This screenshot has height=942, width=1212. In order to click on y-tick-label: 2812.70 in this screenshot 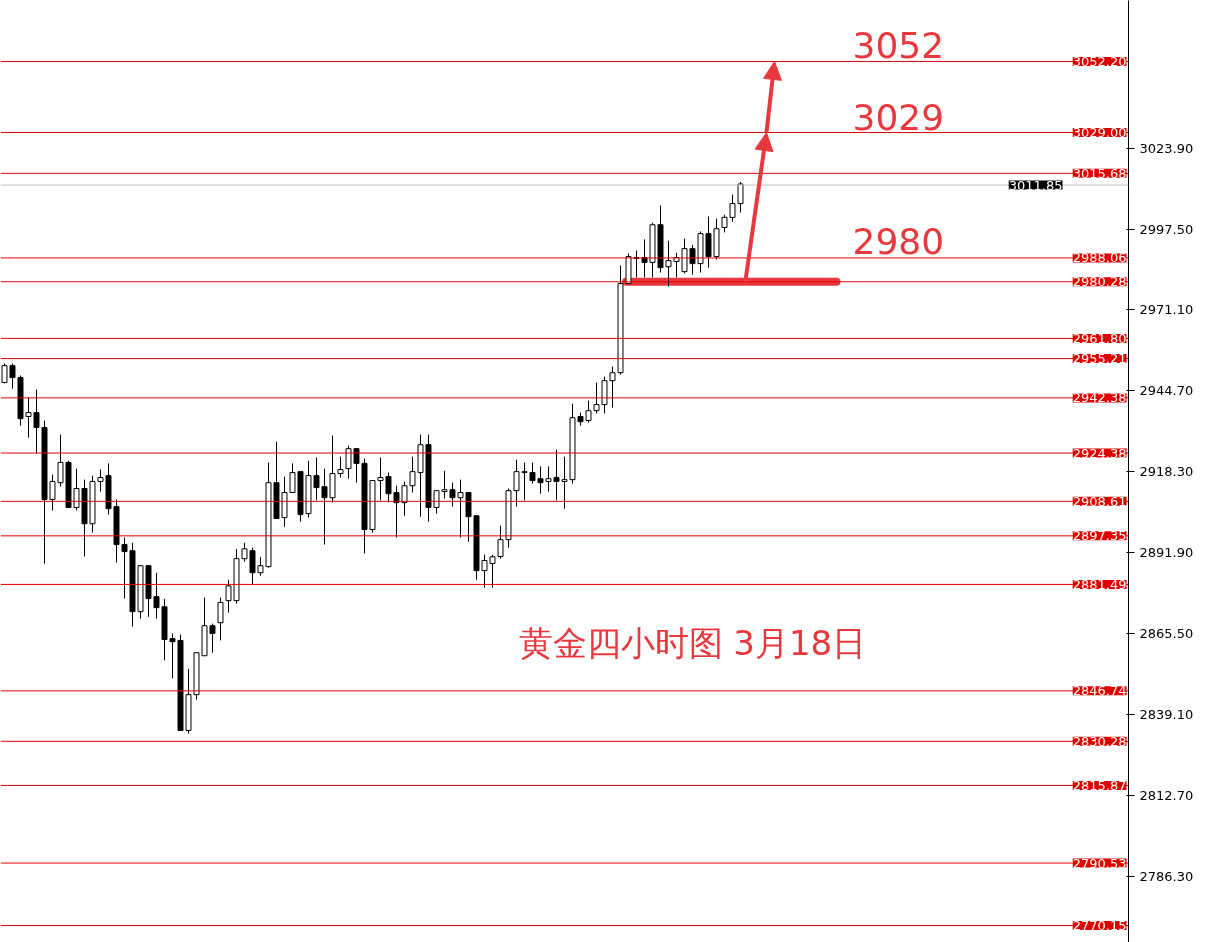, I will do `click(1166, 795)`.